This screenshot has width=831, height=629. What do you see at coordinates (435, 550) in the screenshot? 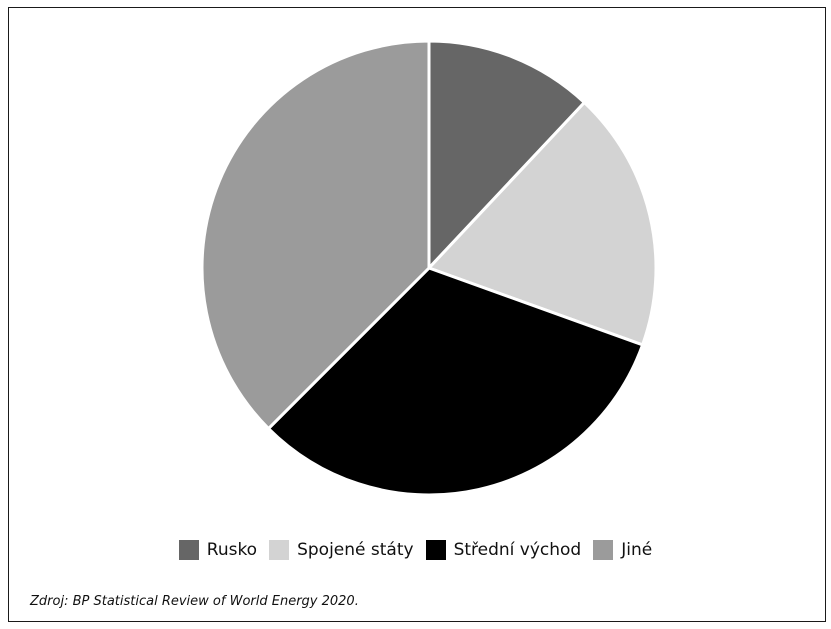
I see `legend-swatch-stredni-vychod` at bounding box center [435, 550].